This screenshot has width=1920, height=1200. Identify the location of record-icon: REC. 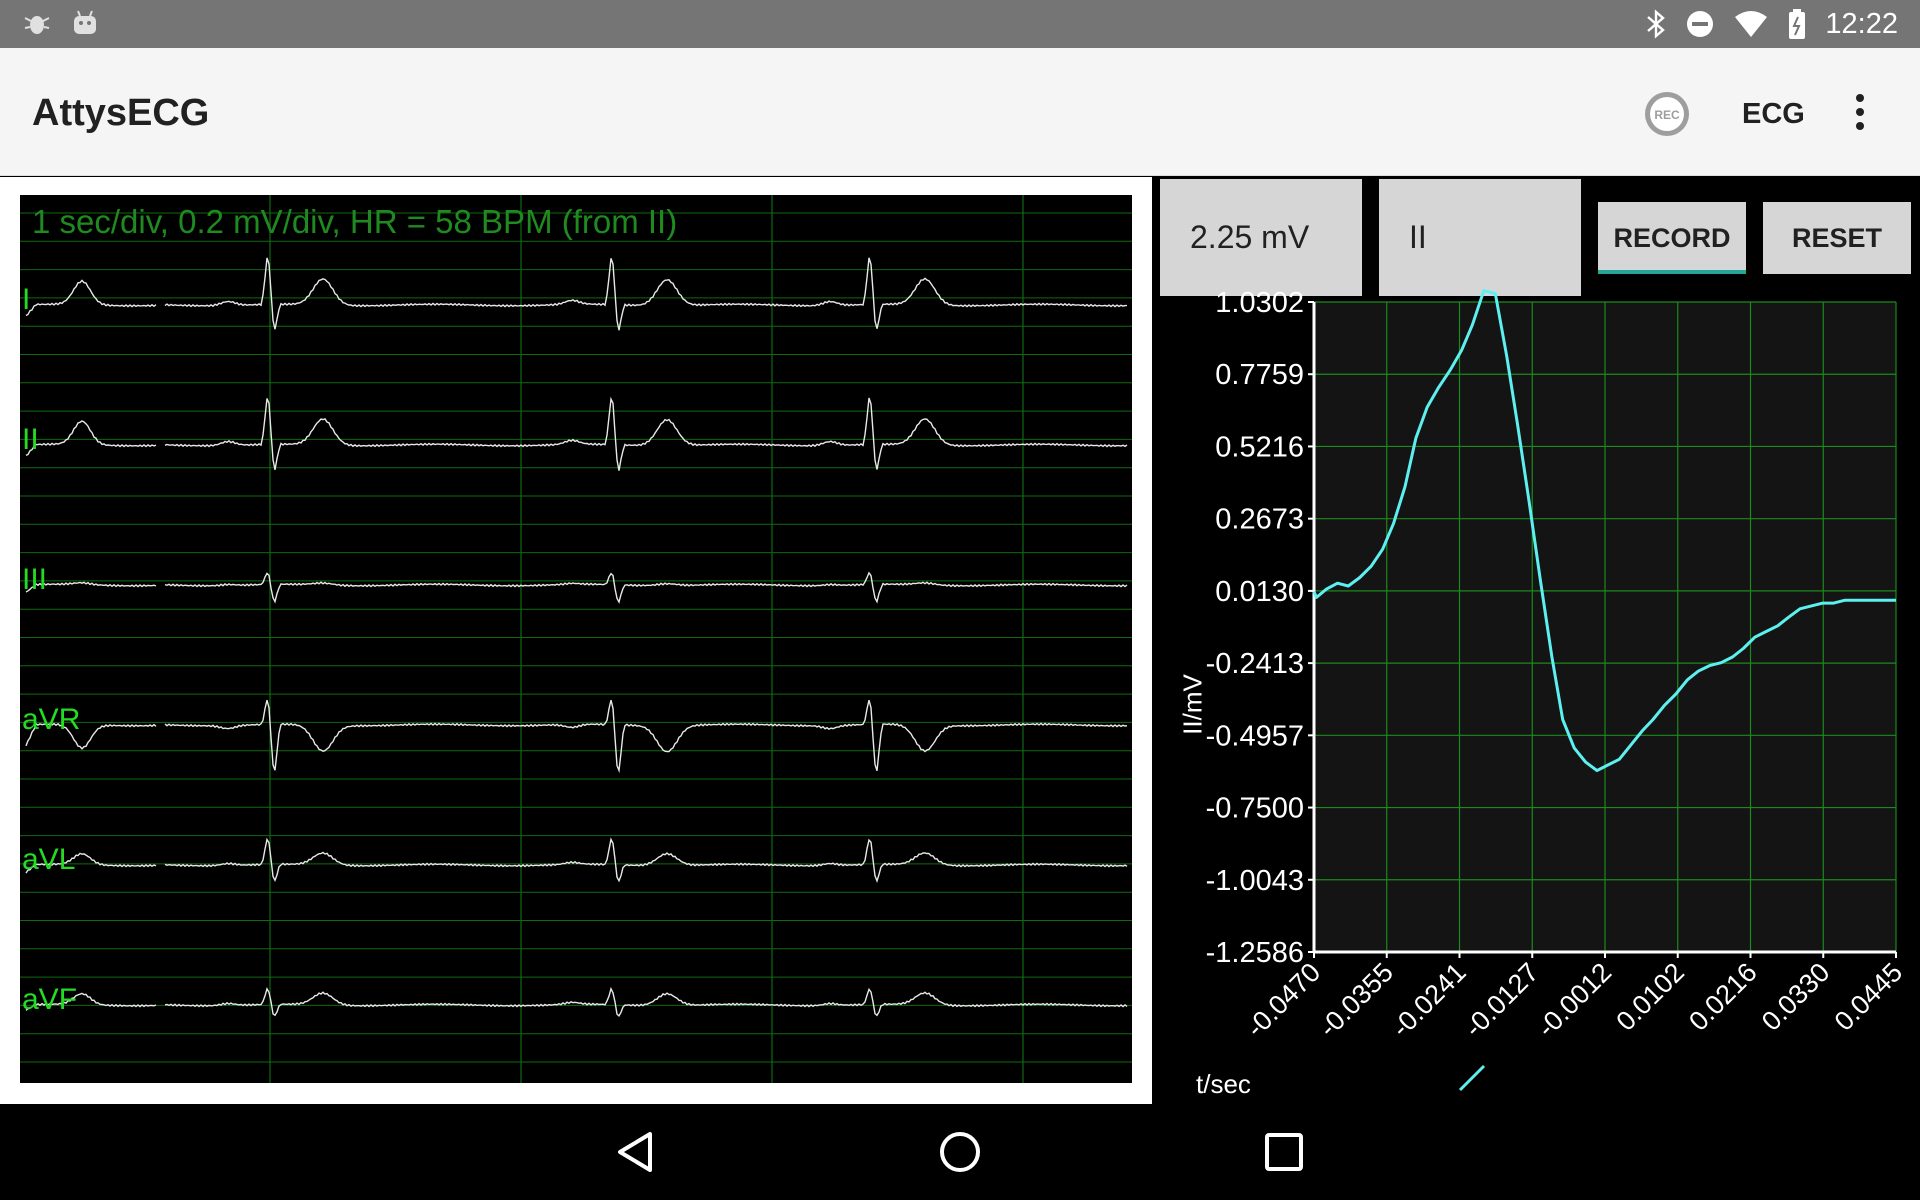
(1667, 114).